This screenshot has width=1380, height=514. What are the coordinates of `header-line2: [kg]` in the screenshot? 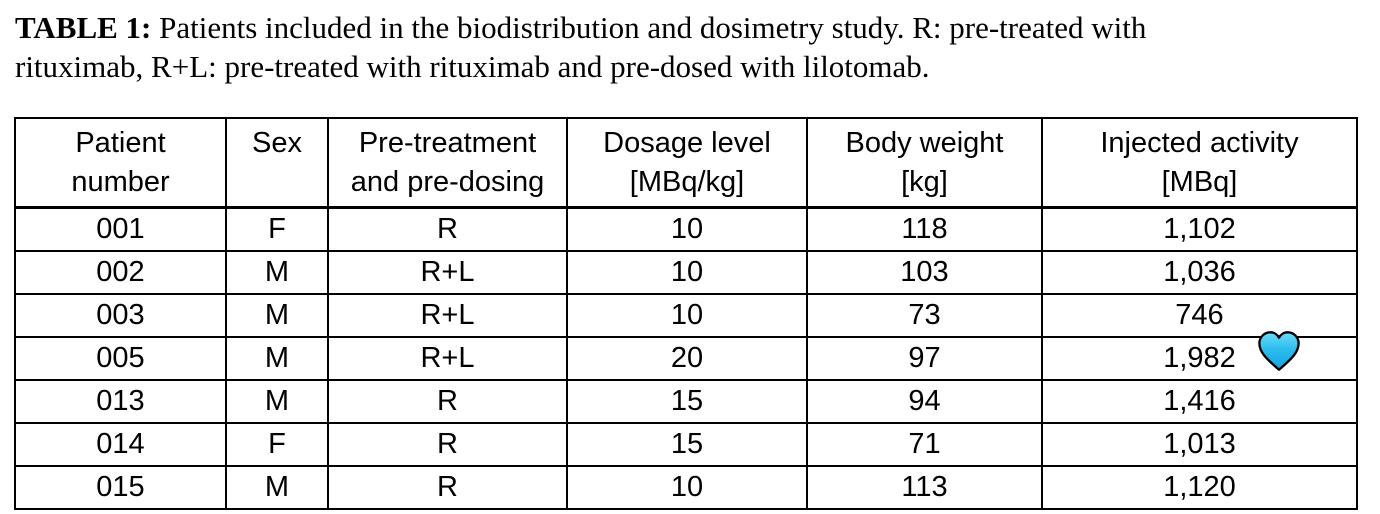 It's located at (924, 182).